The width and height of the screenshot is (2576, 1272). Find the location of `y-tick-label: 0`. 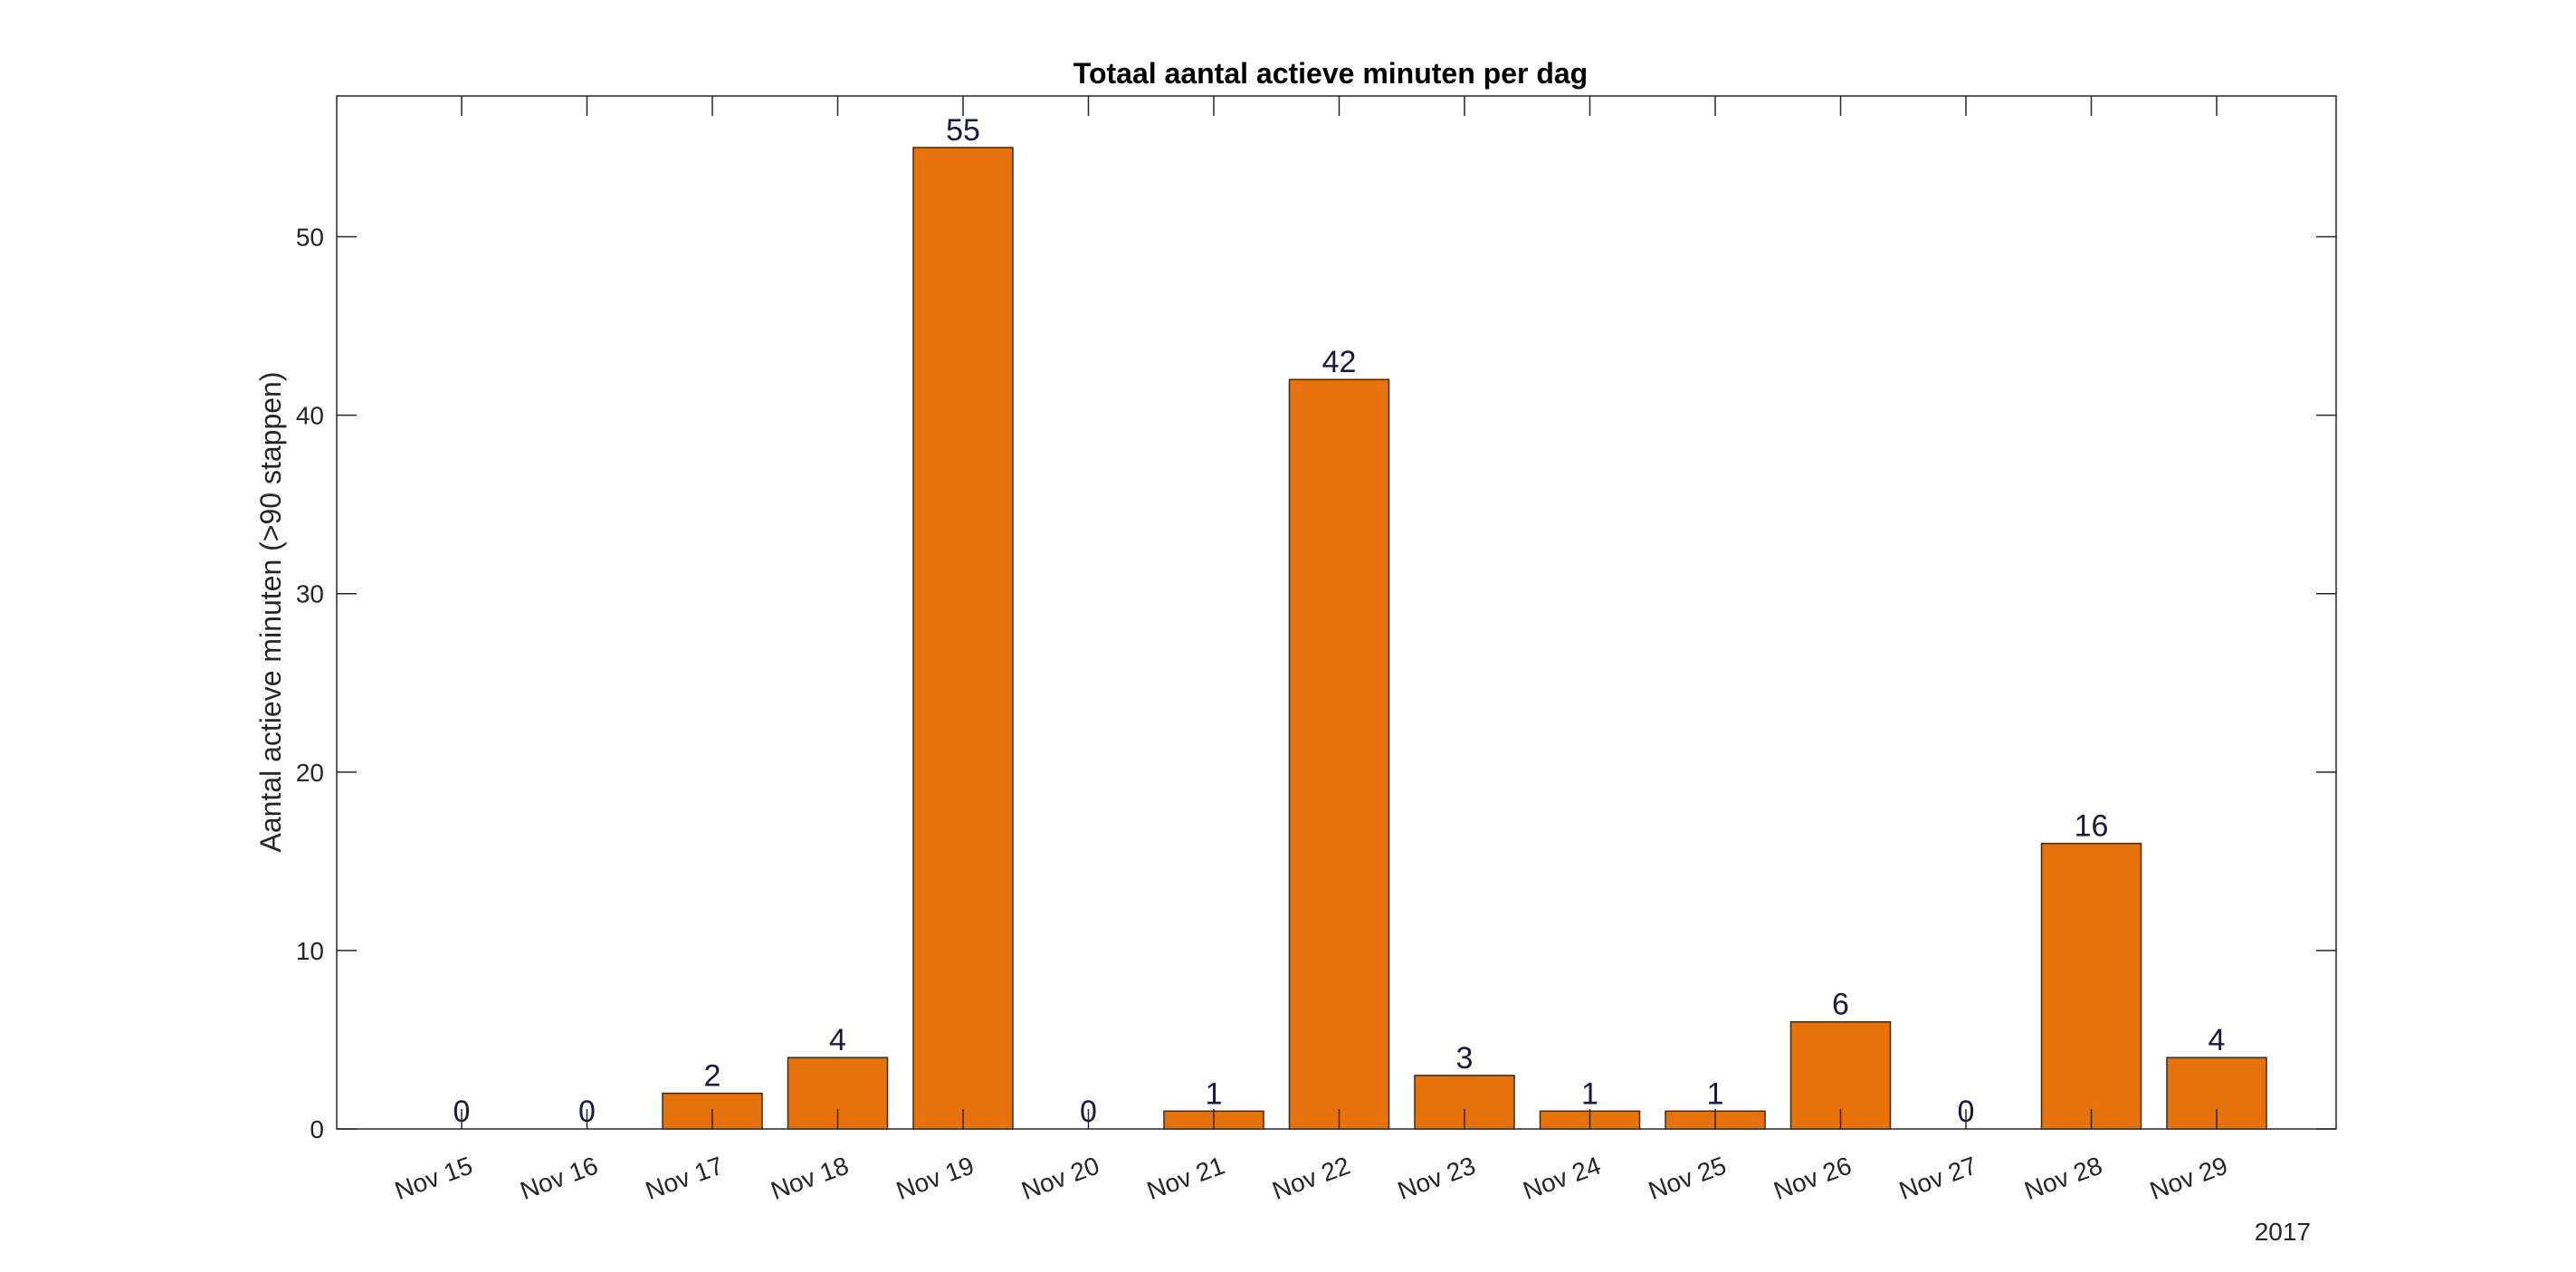

y-tick-label: 0 is located at coordinates (317, 1129).